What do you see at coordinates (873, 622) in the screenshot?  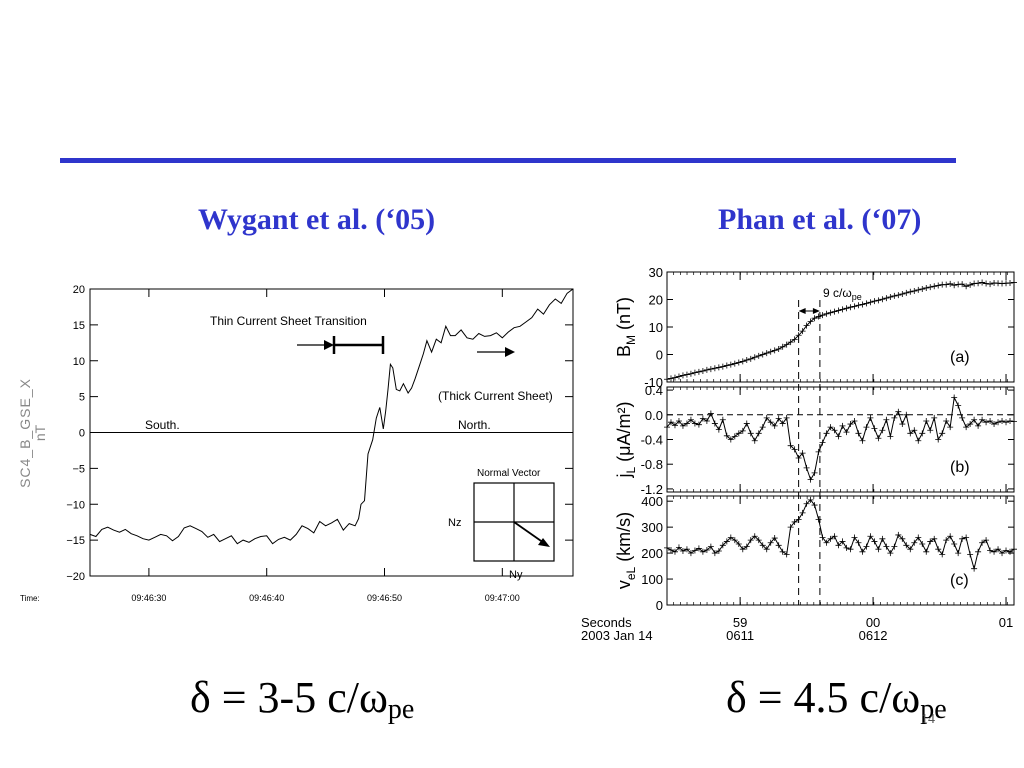 I see `x-tick-label-seconds: 00` at bounding box center [873, 622].